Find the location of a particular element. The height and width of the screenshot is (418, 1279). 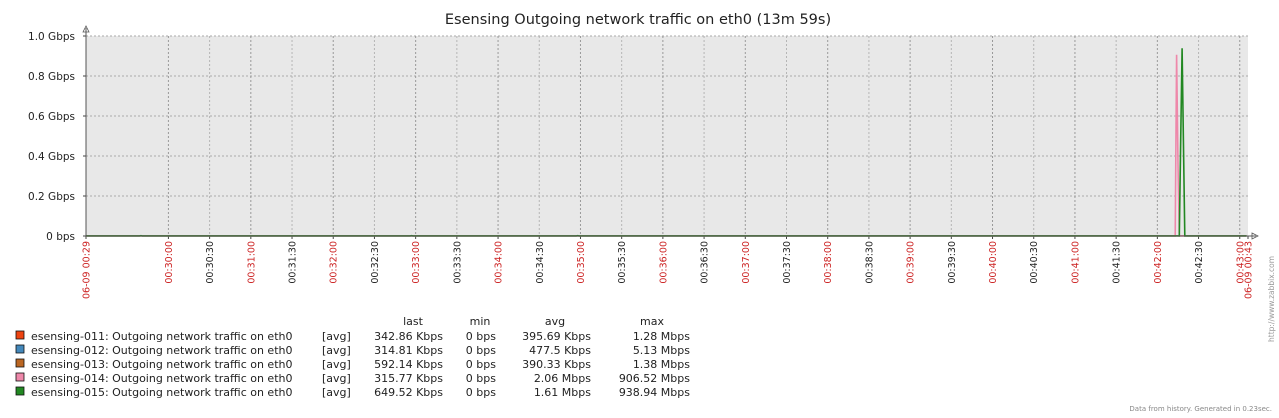

x-tick-label: 00:33:30 is located at coordinates (457, 262).